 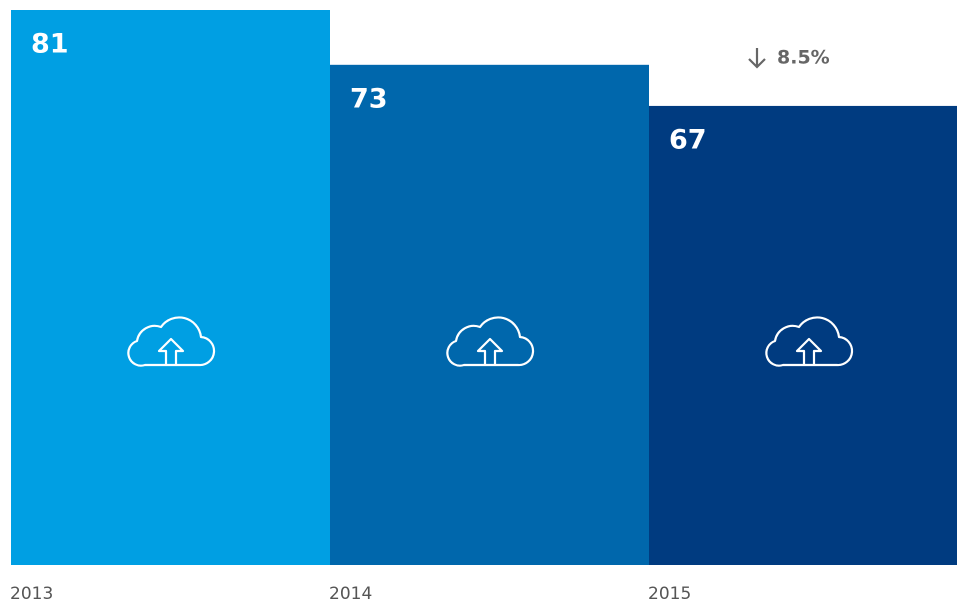 I want to click on value-label: 67, so click(x=688, y=139).